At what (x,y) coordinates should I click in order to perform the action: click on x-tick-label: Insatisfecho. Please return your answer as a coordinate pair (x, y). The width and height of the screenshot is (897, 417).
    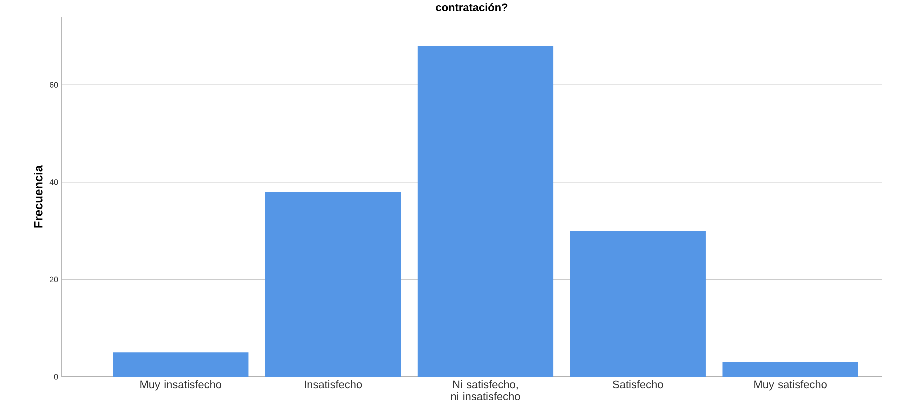
    Looking at the image, I should click on (333, 384).